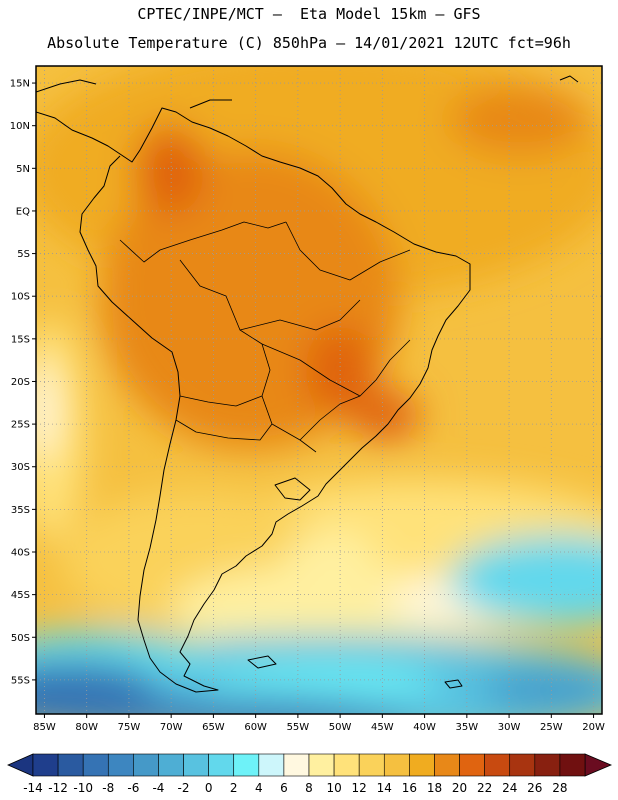  Describe the element at coordinates (259, 788) in the screenshot. I see `colorbar-tick-label: 4` at that location.